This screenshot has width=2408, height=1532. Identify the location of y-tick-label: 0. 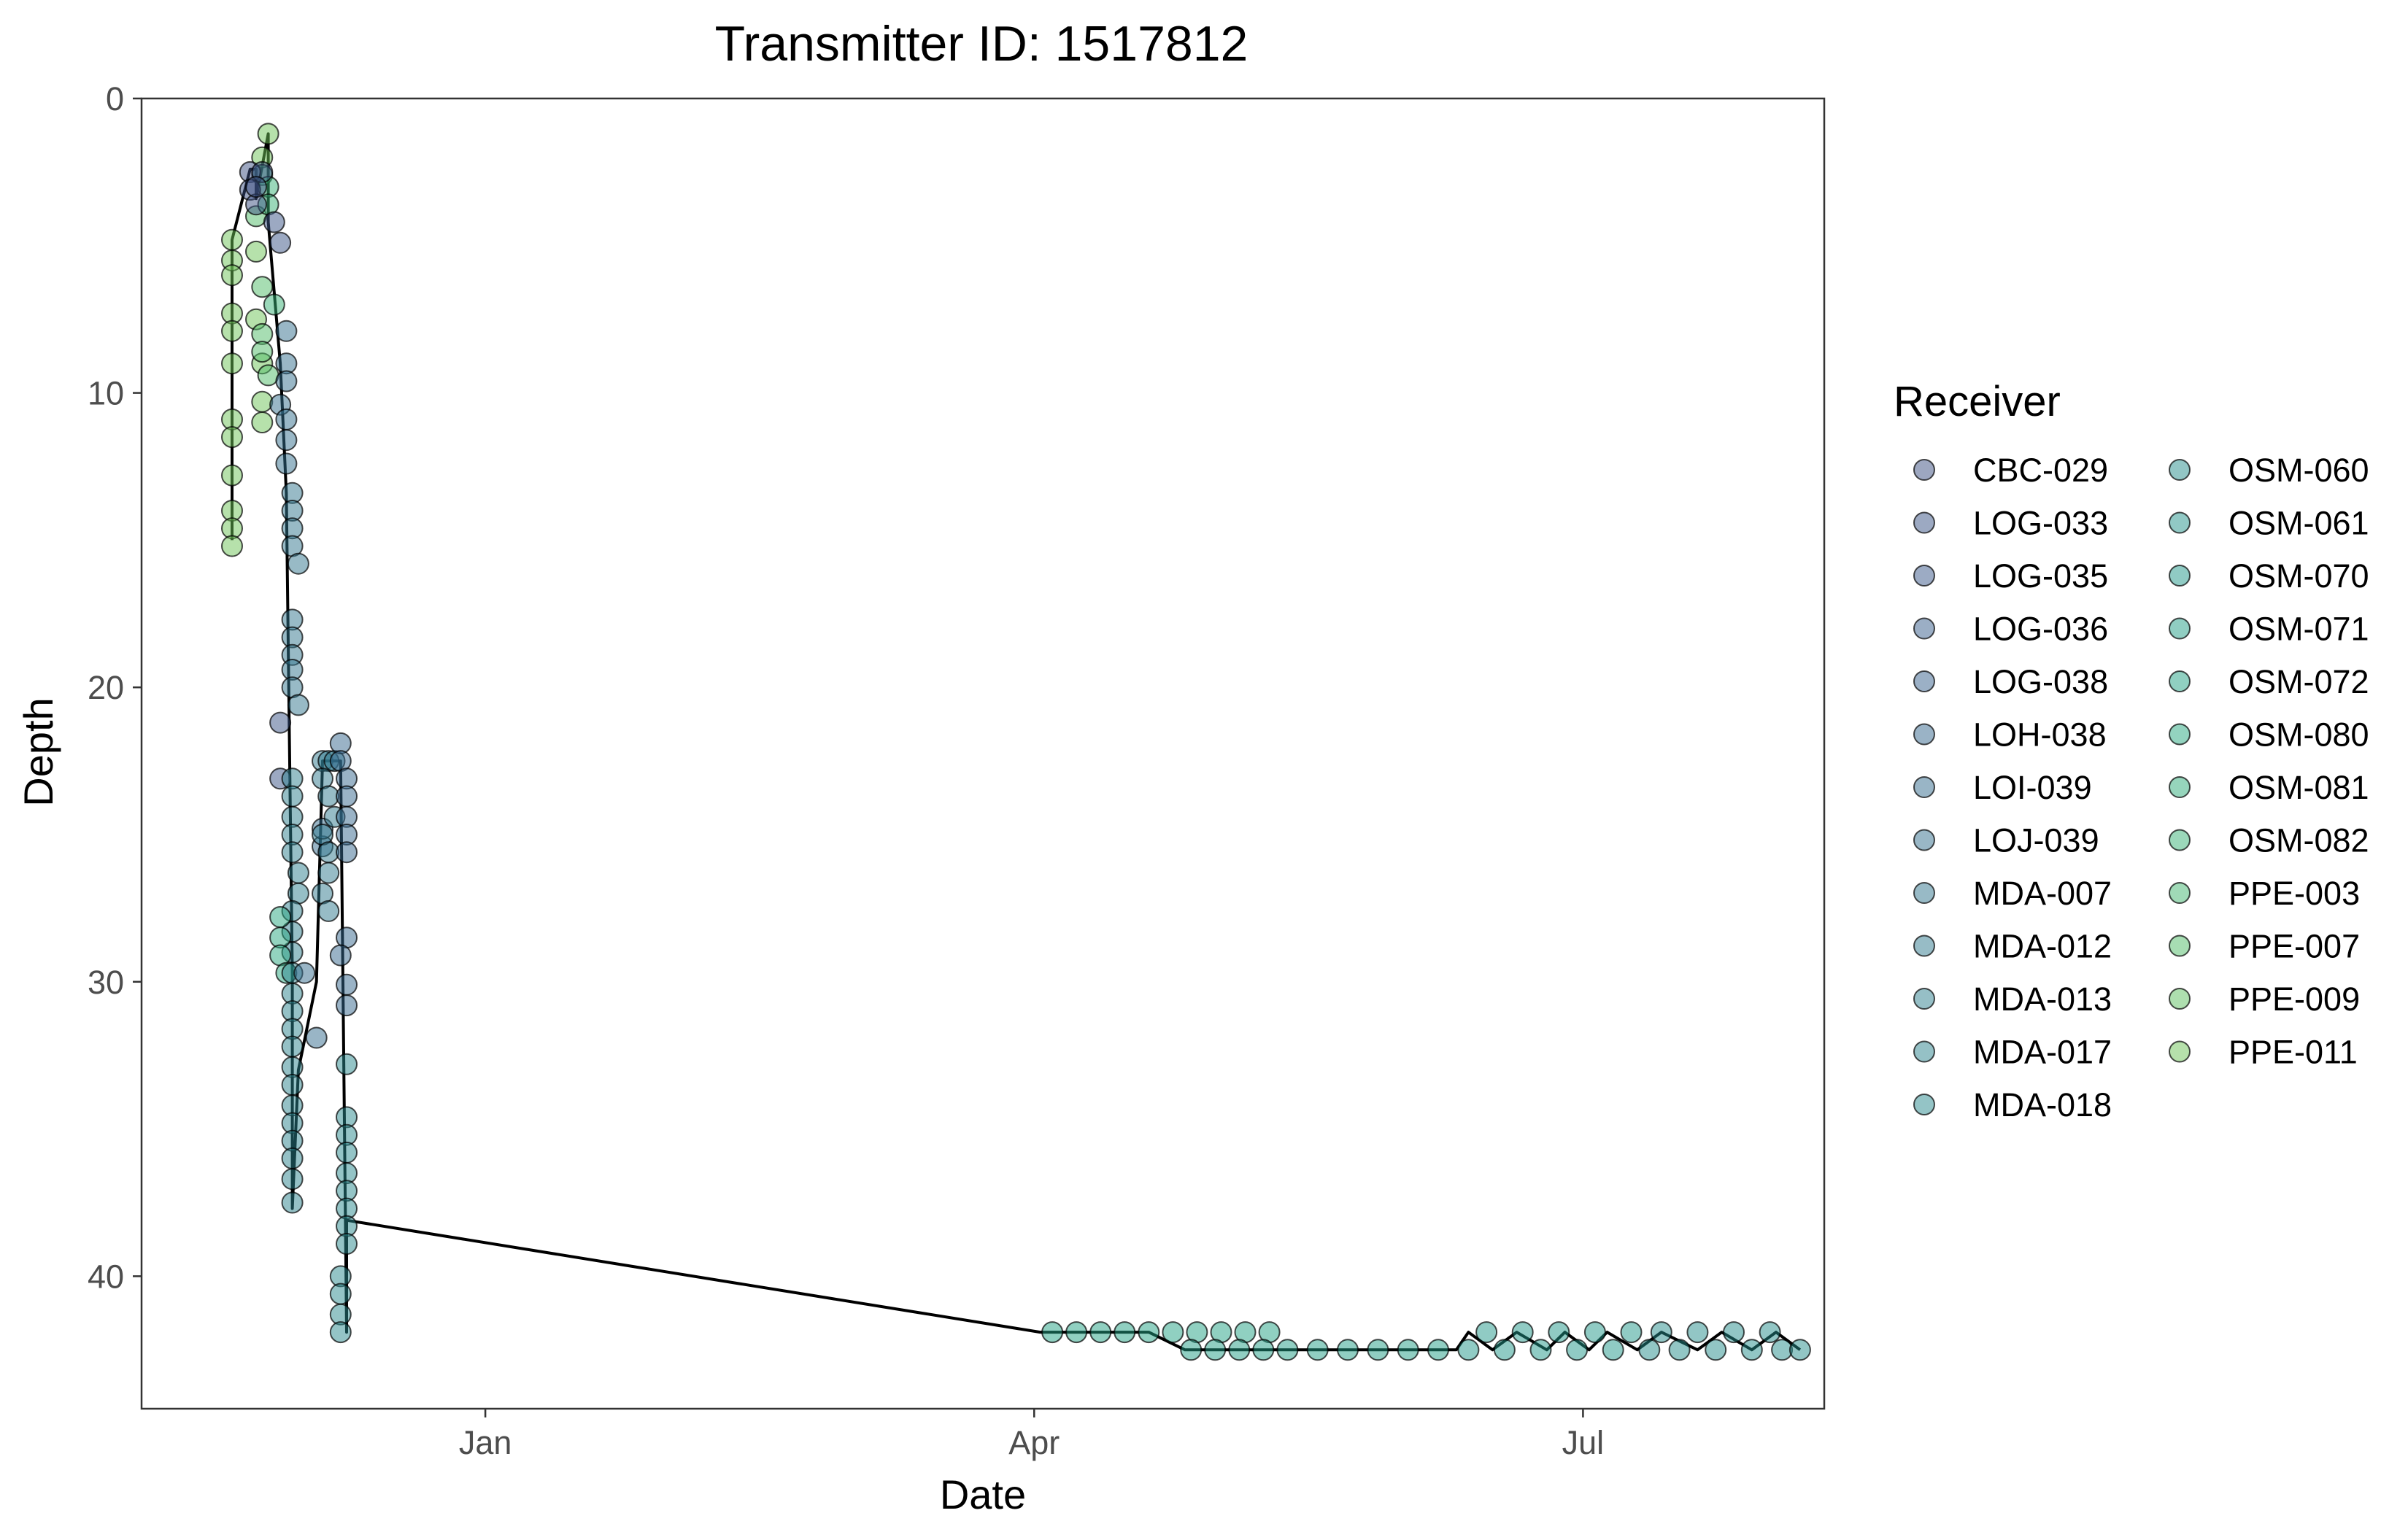
(115, 99).